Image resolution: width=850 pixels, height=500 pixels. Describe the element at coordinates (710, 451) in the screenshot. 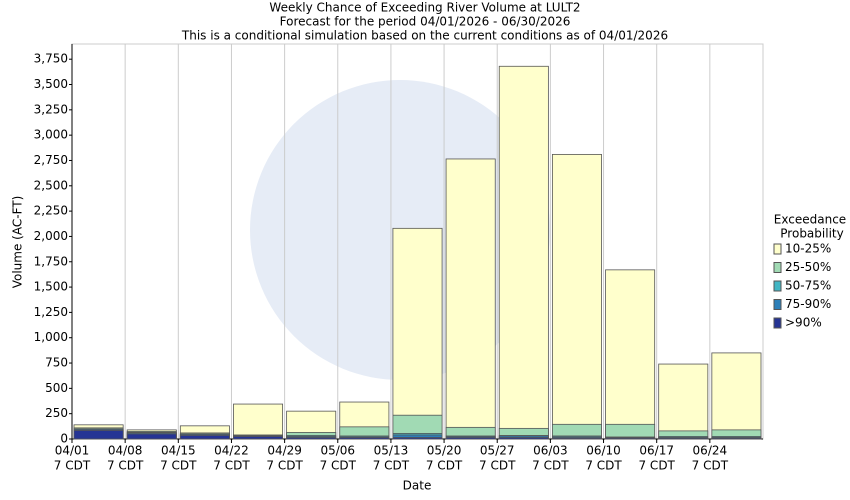

I see `x-tick-label: 06/24` at that location.